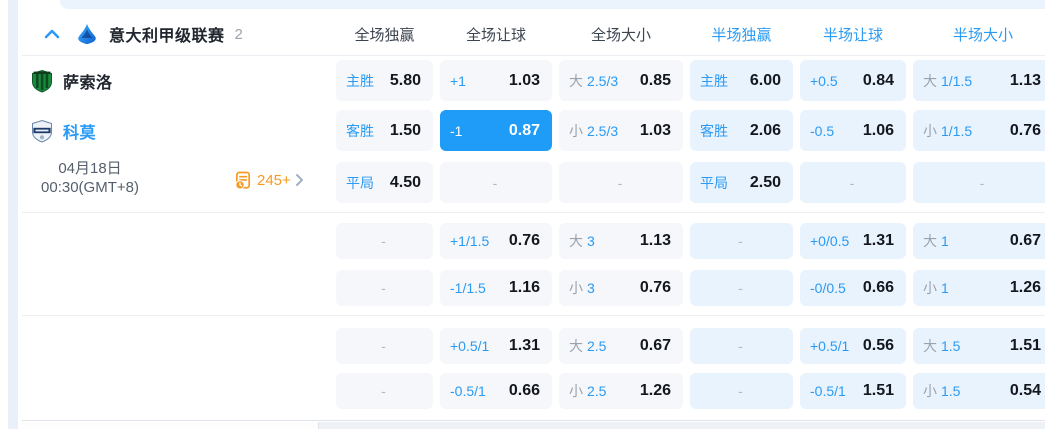 The image size is (1045, 429). Describe the element at coordinates (496, 241) in the screenshot. I see `odds-cell: +1/1.5 0.76` at that location.